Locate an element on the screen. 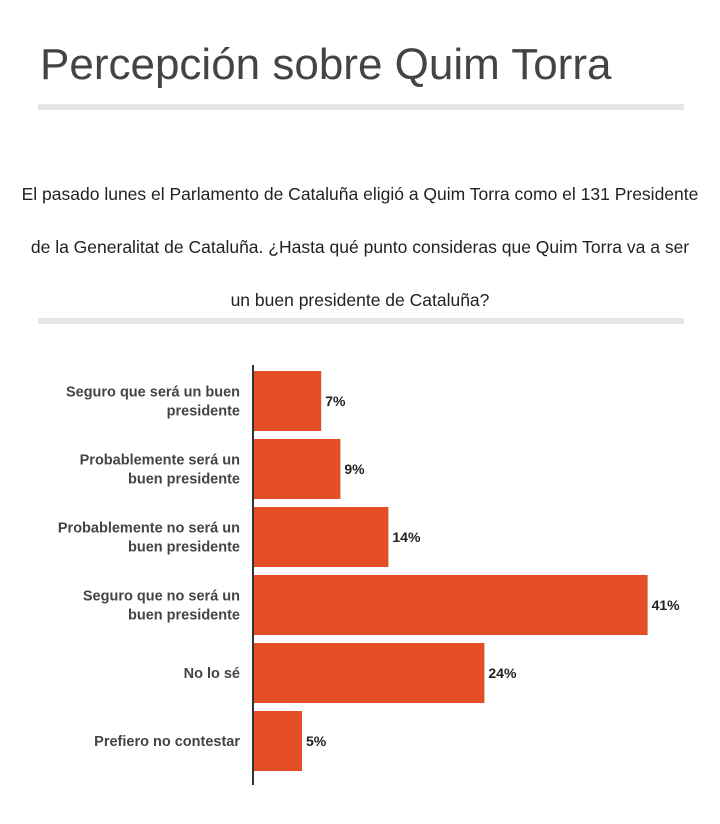  page-title: Percepción sobre Quim Torra is located at coordinates (326, 64).